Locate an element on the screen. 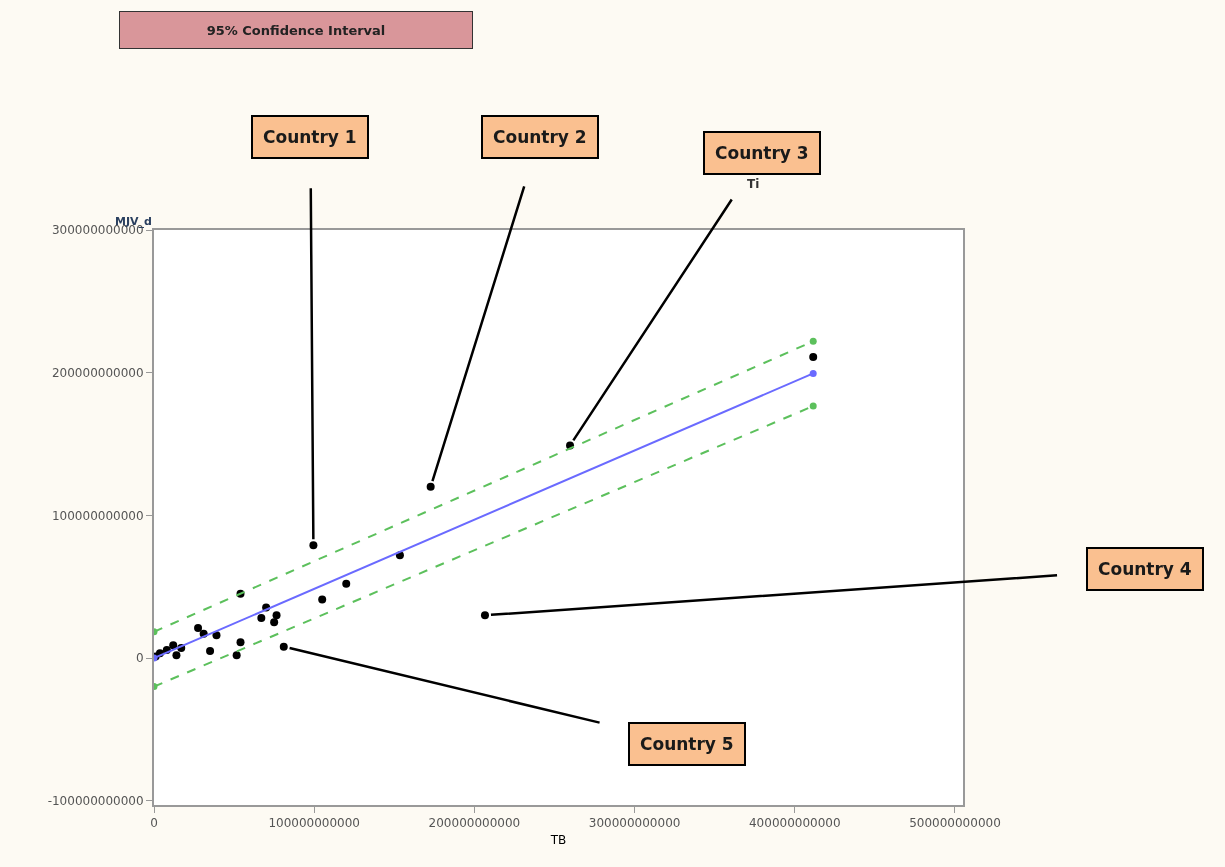 This screenshot has height=867, width=1225. annotation: Country 5 is located at coordinates (687, 744).